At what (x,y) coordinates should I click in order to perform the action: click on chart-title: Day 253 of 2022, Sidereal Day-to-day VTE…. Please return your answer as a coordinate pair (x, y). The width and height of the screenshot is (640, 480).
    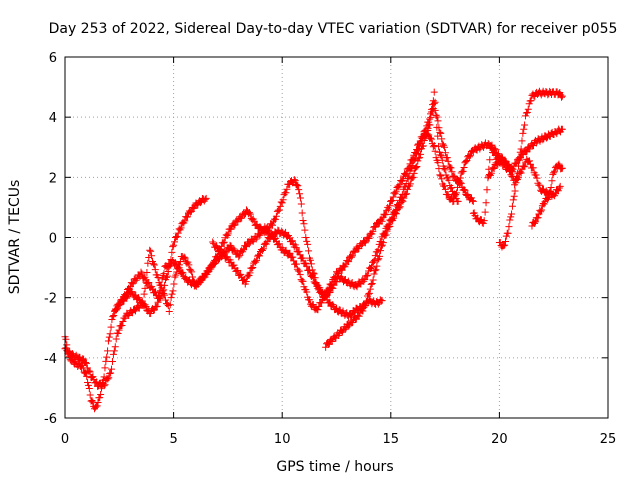
    Looking at the image, I should click on (333, 29).